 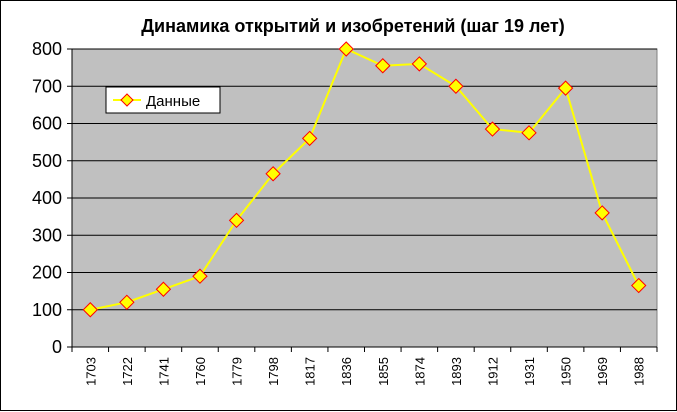 I want to click on y-tick-labels: 0 100 200 300 400 500 600 700 800, so click(x=47, y=198).